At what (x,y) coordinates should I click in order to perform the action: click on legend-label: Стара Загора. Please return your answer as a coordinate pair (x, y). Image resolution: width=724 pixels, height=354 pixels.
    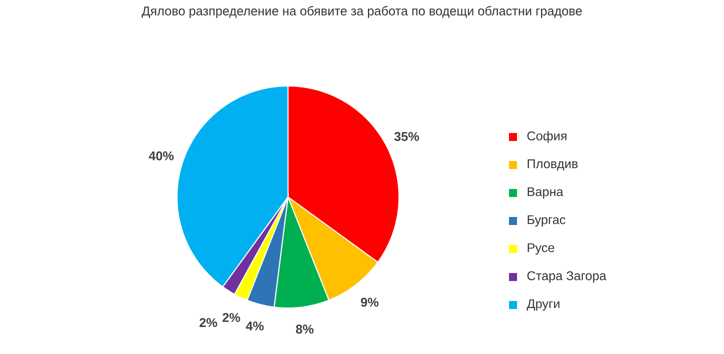
    Looking at the image, I should click on (566, 277).